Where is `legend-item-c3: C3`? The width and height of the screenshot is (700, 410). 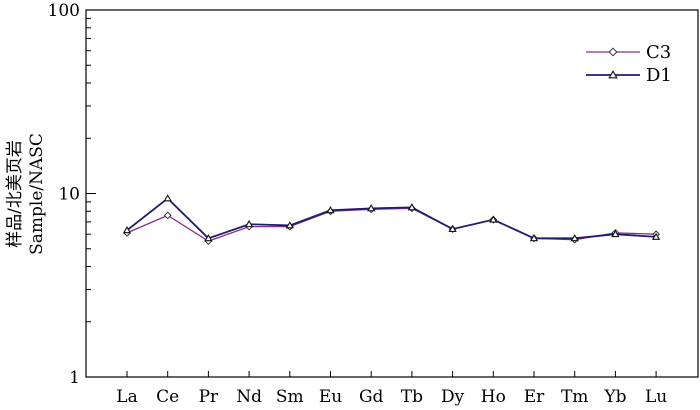 legend-item-c3: C3 is located at coordinates (628, 52).